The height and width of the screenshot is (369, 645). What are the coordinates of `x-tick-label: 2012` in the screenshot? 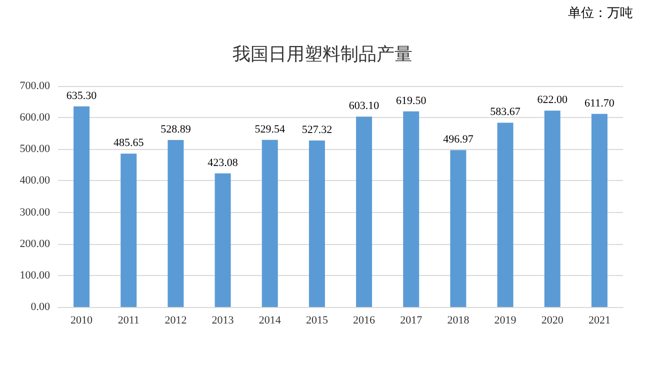 It's located at (175, 320).